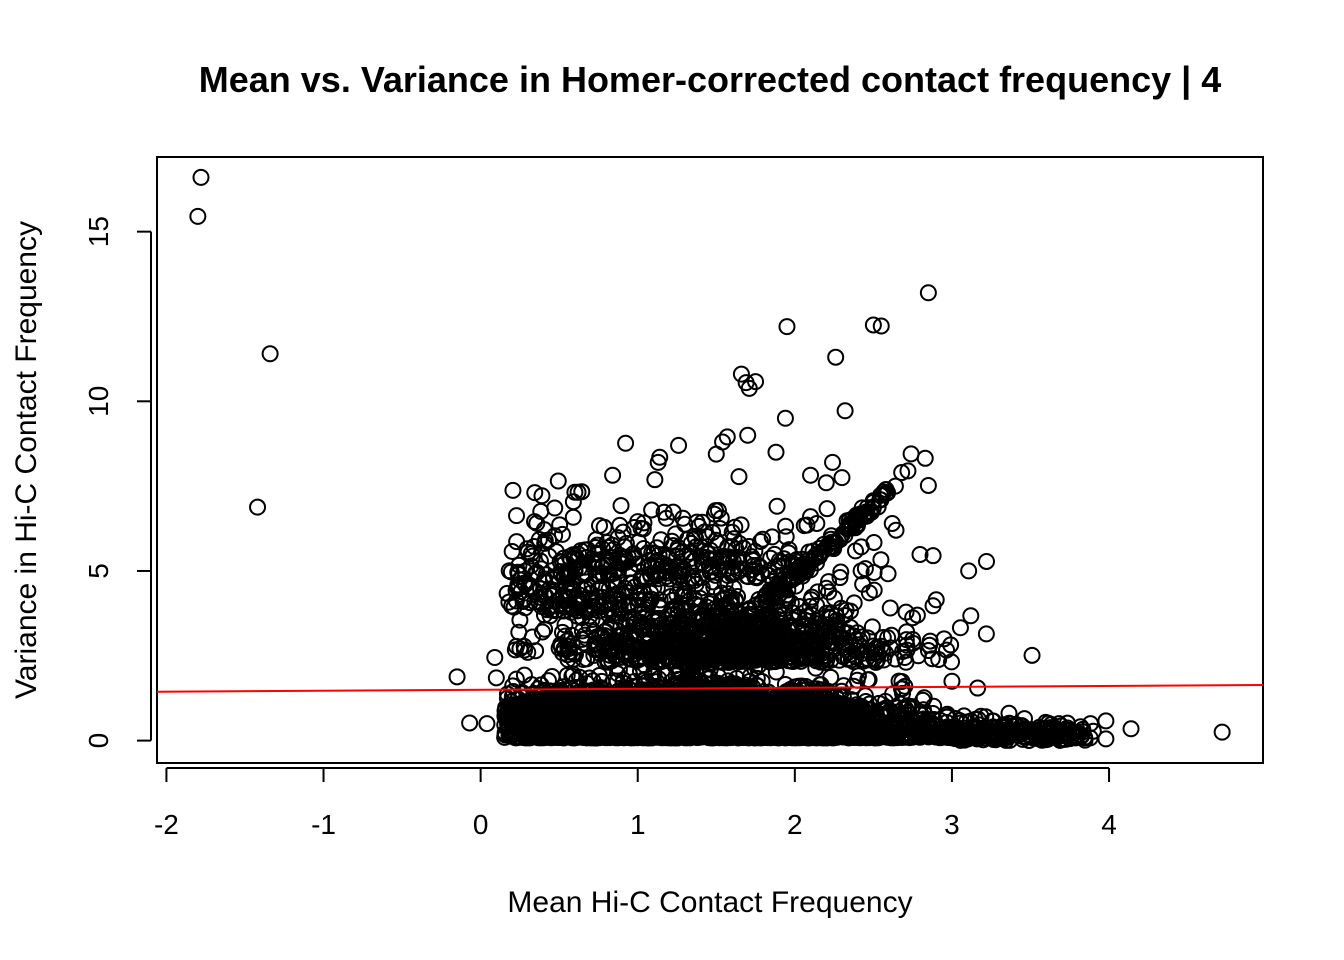  Describe the element at coordinates (795, 824) in the screenshot. I see `x-tick-label: 2` at that location.